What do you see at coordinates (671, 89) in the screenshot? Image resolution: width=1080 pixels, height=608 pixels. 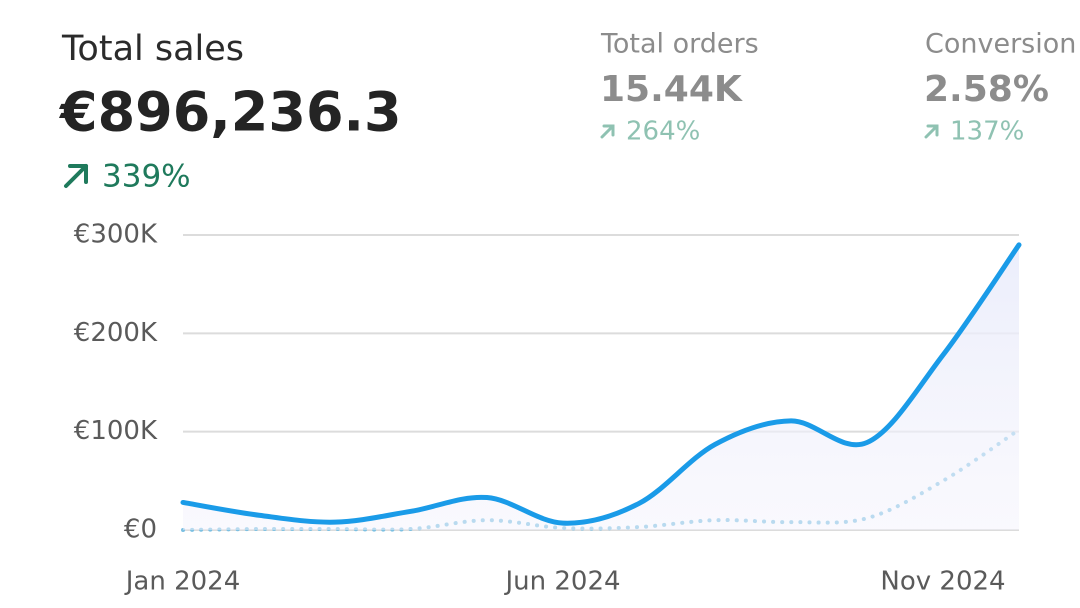 I see `kpi-value: 15.44K` at bounding box center [671, 89].